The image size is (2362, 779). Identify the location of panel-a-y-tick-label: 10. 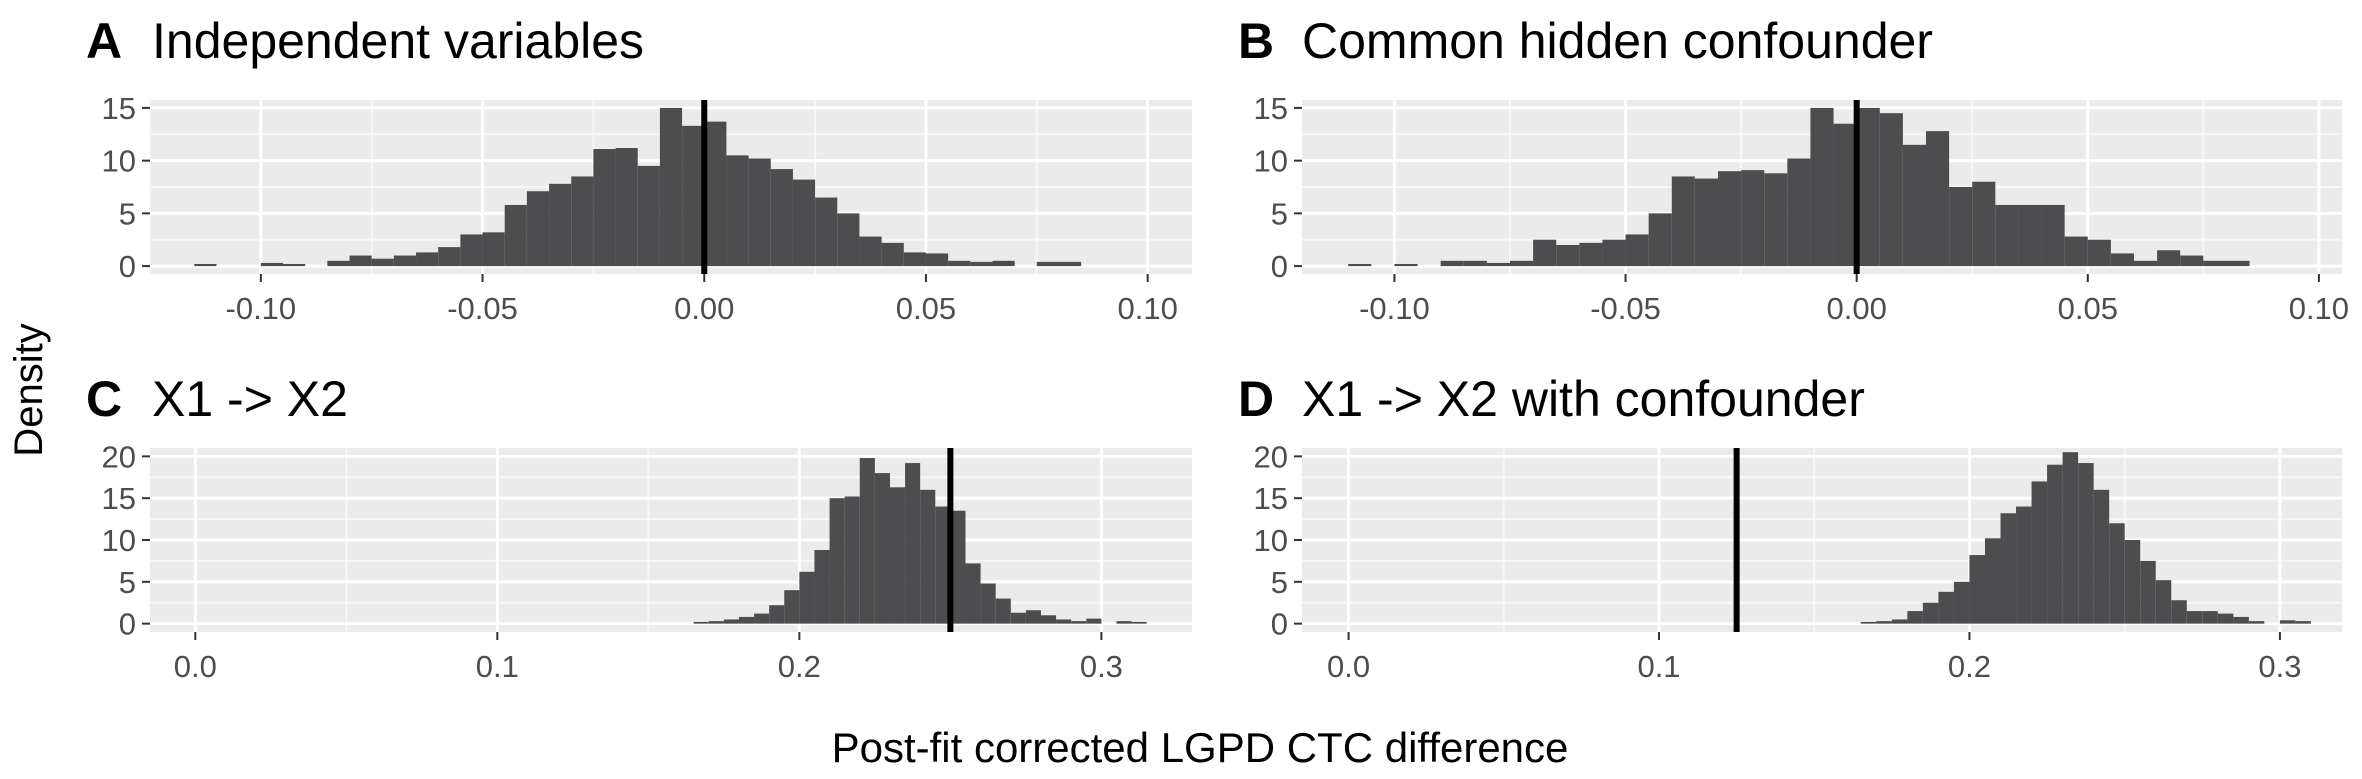
(119, 161).